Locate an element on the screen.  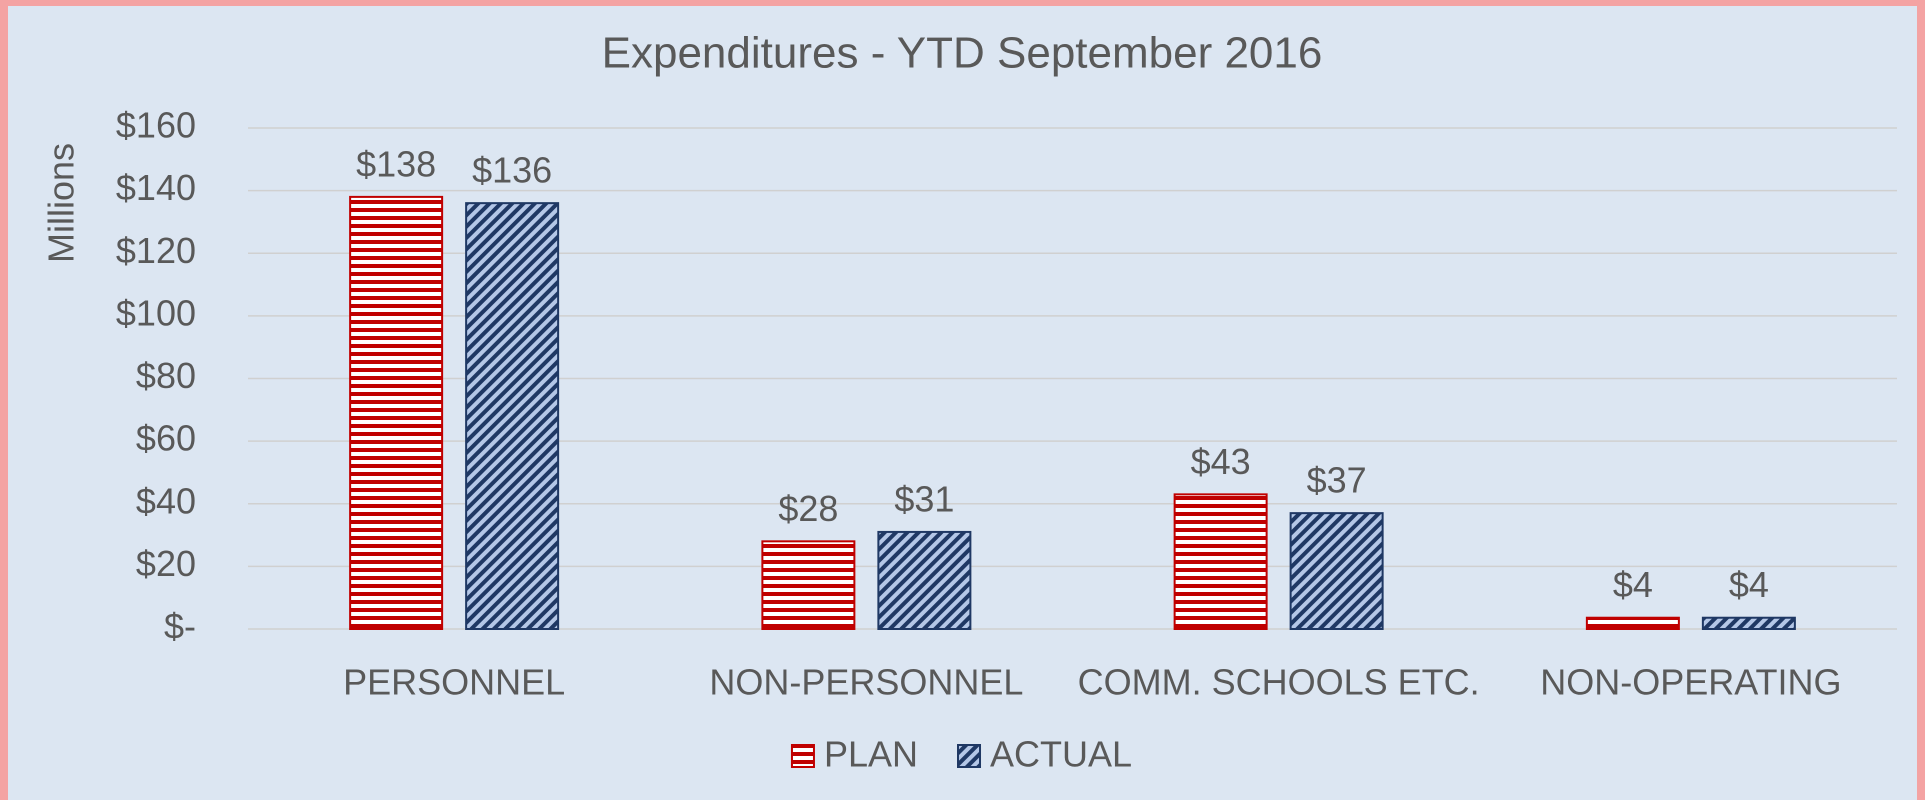
legend: PLAN ACTUAL is located at coordinates (961, 754).